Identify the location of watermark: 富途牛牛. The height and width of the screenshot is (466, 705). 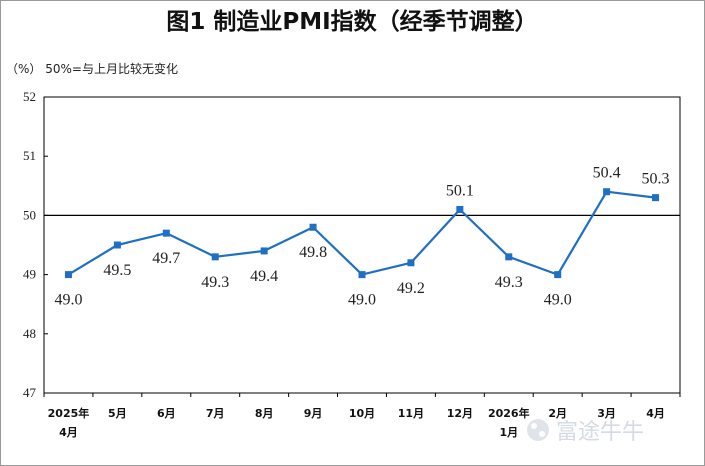
(585, 432).